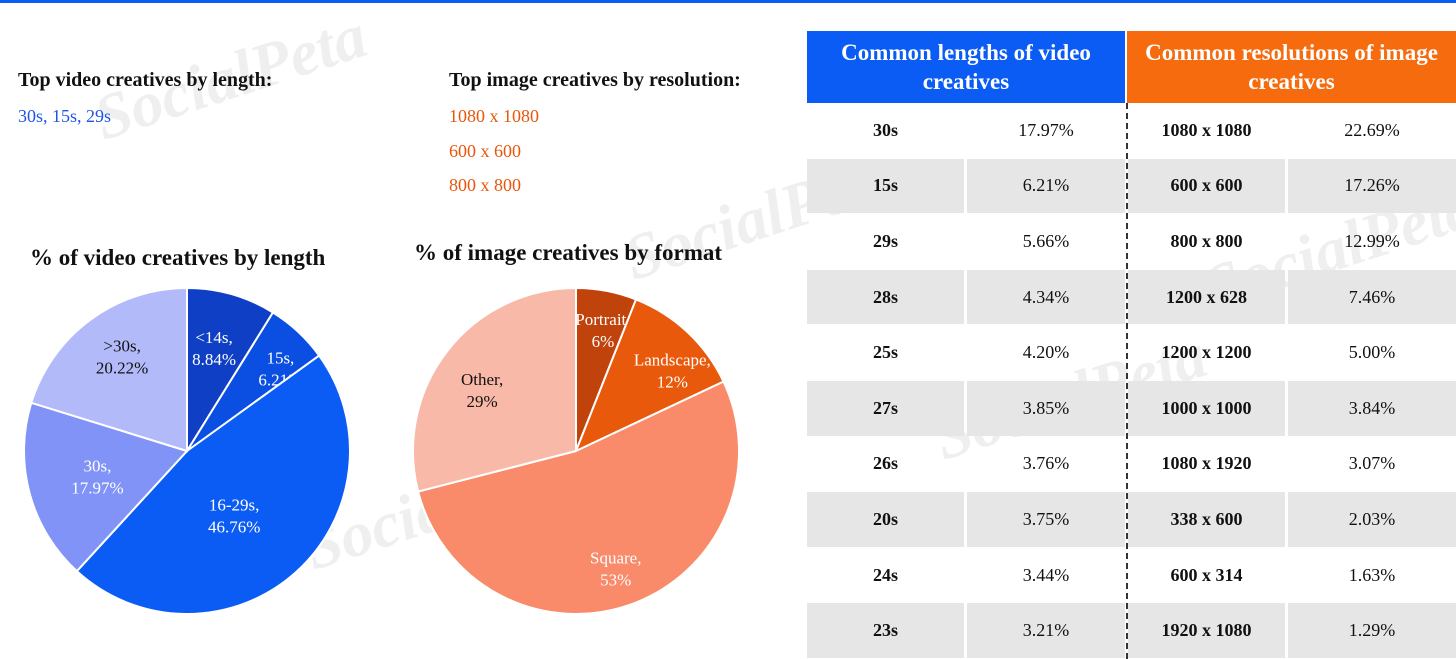 Image resolution: width=1456 pixels, height=659 pixels. Describe the element at coordinates (1372, 129) in the screenshot. I see `image-share-cell: 22.69%` at that location.